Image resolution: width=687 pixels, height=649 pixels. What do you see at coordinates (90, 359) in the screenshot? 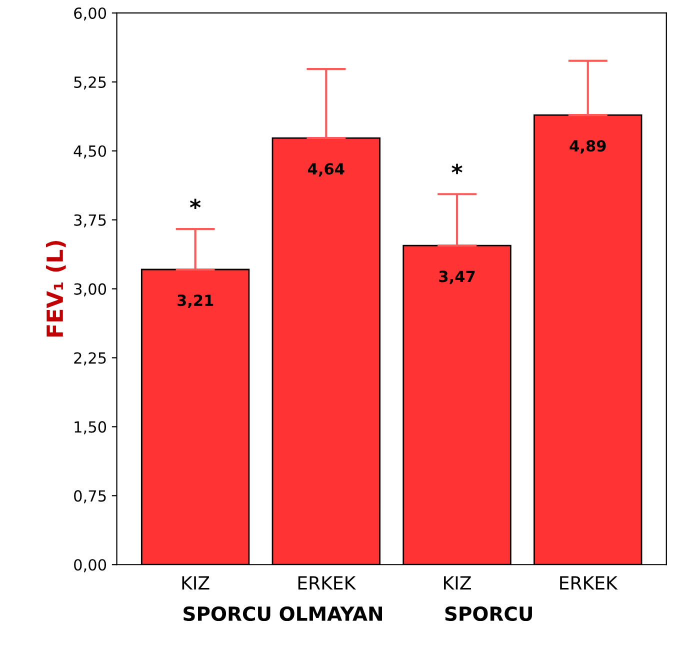
I see `y-tick-label: 2,25` at bounding box center [90, 359].